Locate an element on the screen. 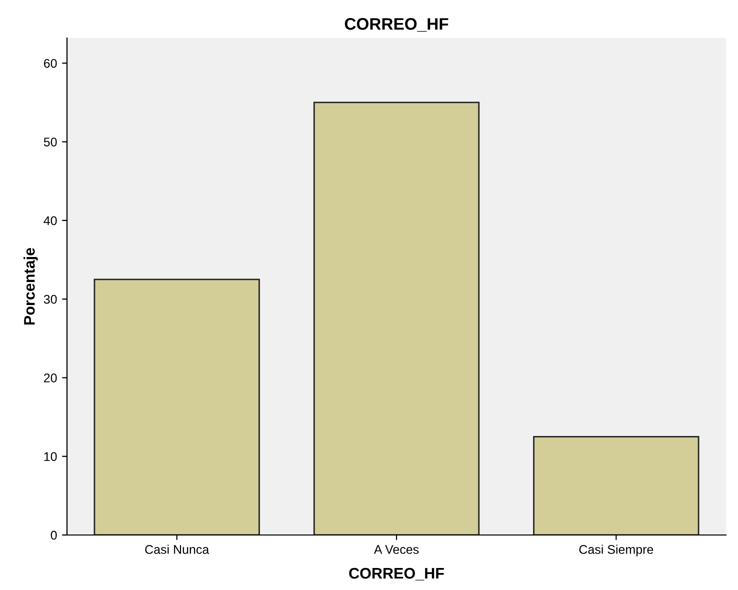 The width and height of the screenshot is (738, 590). y-tick-label: 20 is located at coordinates (50, 378).